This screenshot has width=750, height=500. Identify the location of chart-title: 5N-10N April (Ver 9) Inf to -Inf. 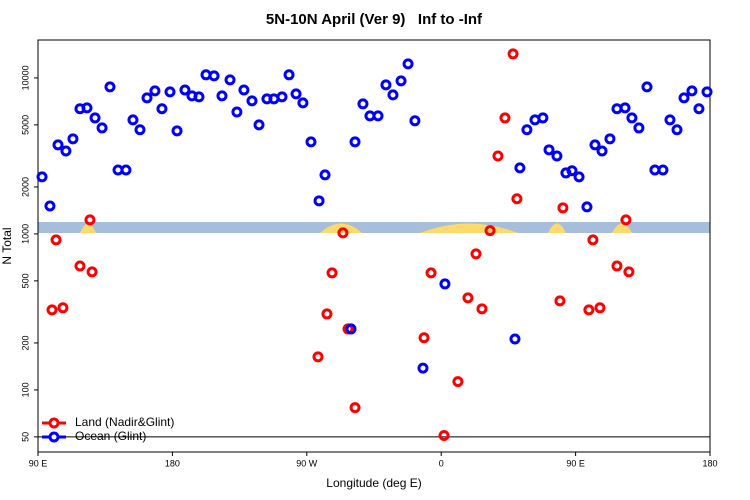
(374, 19).